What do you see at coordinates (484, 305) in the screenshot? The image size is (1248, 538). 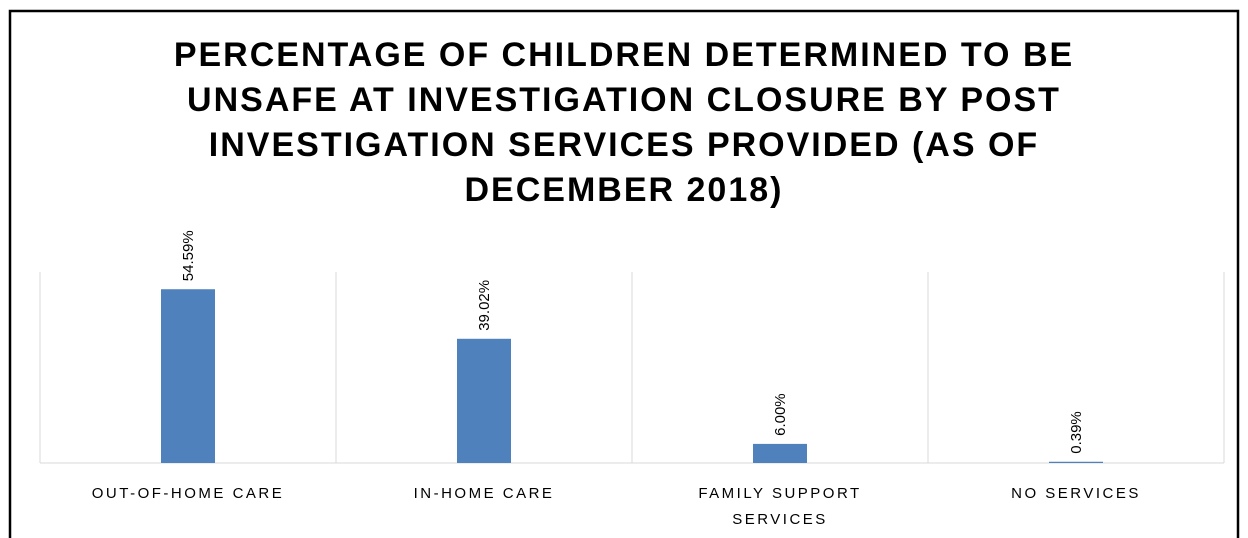 I see `value-label: 39.02%` at bounding box center [484, 305].